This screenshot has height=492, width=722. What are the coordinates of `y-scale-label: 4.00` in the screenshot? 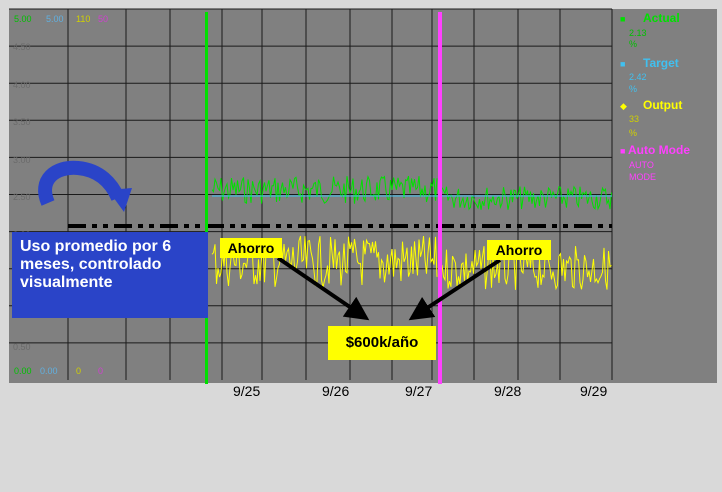 It's located at (22, 84).